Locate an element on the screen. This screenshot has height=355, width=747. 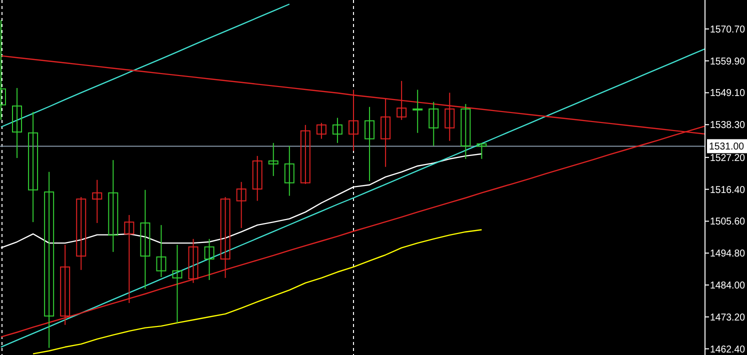
y-tick-label: 1527.20 is located at coordinates (728, 158).